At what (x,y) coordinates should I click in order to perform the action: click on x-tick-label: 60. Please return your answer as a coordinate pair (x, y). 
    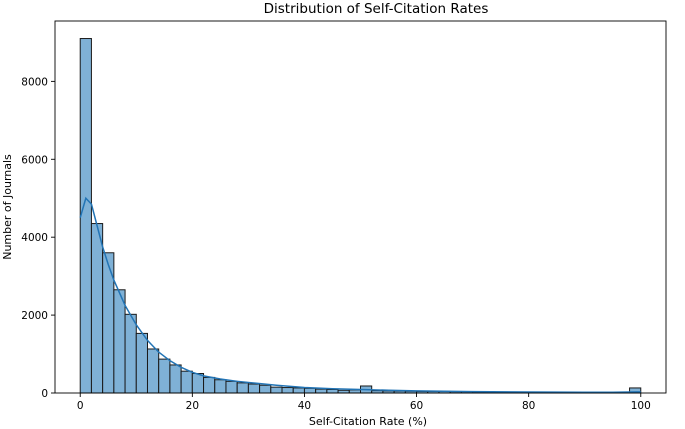
    Looking at the image, I should click on (416, 406).